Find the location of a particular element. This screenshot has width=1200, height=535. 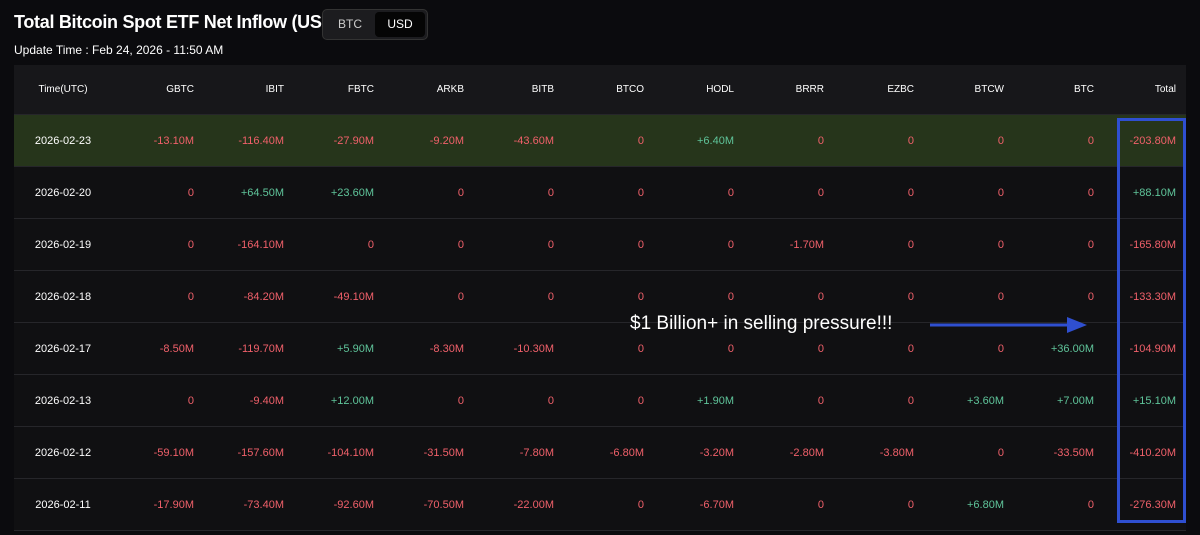

value-cell: +36.00M is located at coordinates (1072, 349).